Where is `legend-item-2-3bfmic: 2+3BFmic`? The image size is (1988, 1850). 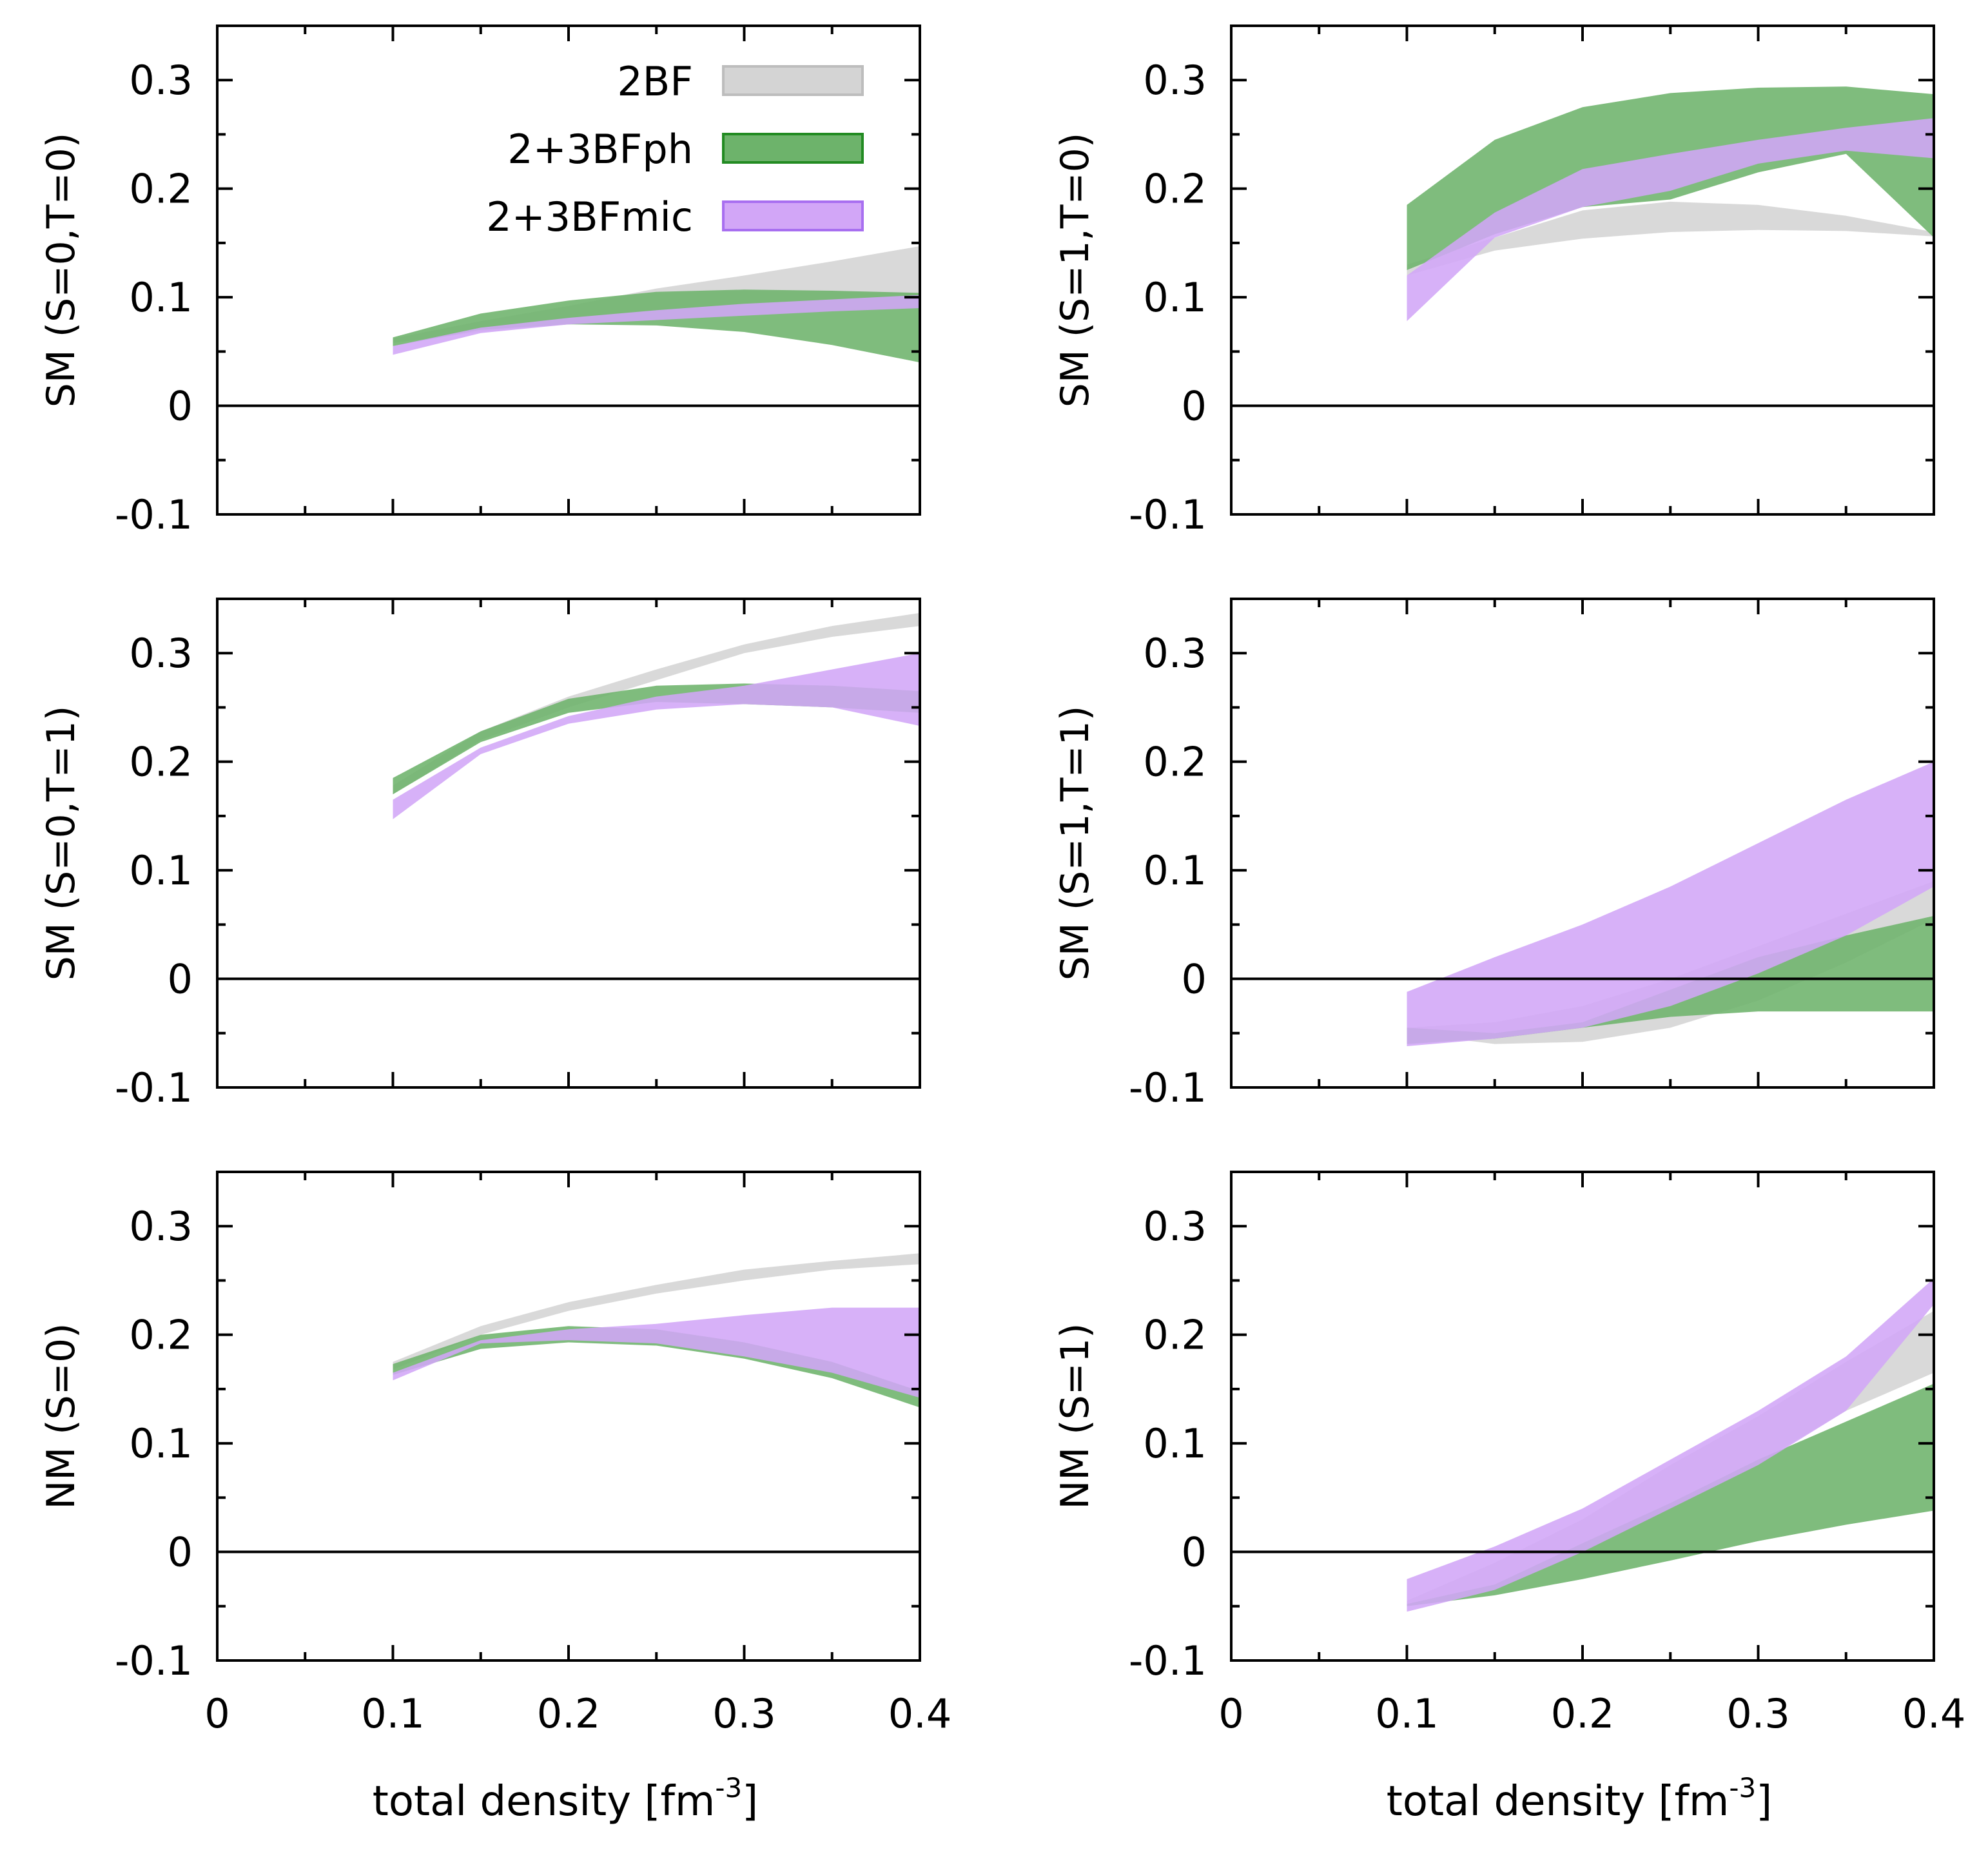
legend-item-2-3bfmic: 2+3BFmic is located at coordinates (675, 216).